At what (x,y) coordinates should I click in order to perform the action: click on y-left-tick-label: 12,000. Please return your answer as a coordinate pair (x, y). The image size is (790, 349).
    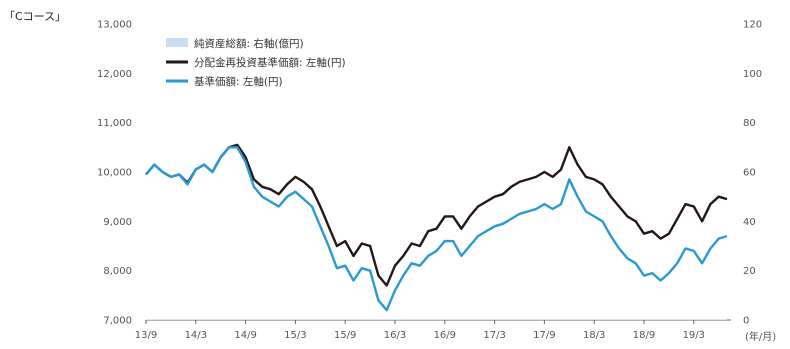
    Looking at the image, I should click on (114, 74).